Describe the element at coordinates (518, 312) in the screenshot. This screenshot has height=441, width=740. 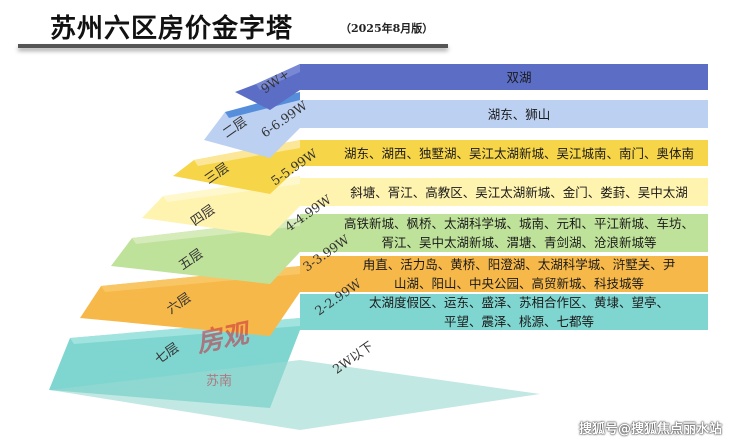
I see `tier-areas-7: 太湖度假区、运东、盛泽、苏相合作区、黄埭、望亭、 平望、震泽、桃源、七都等` at that location.